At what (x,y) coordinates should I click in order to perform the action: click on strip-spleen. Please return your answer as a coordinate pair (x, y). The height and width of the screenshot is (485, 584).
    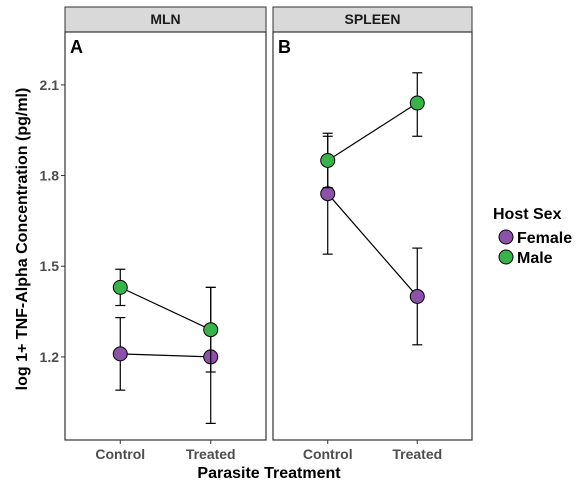
    Looking at the image, I should click on (372, 19).